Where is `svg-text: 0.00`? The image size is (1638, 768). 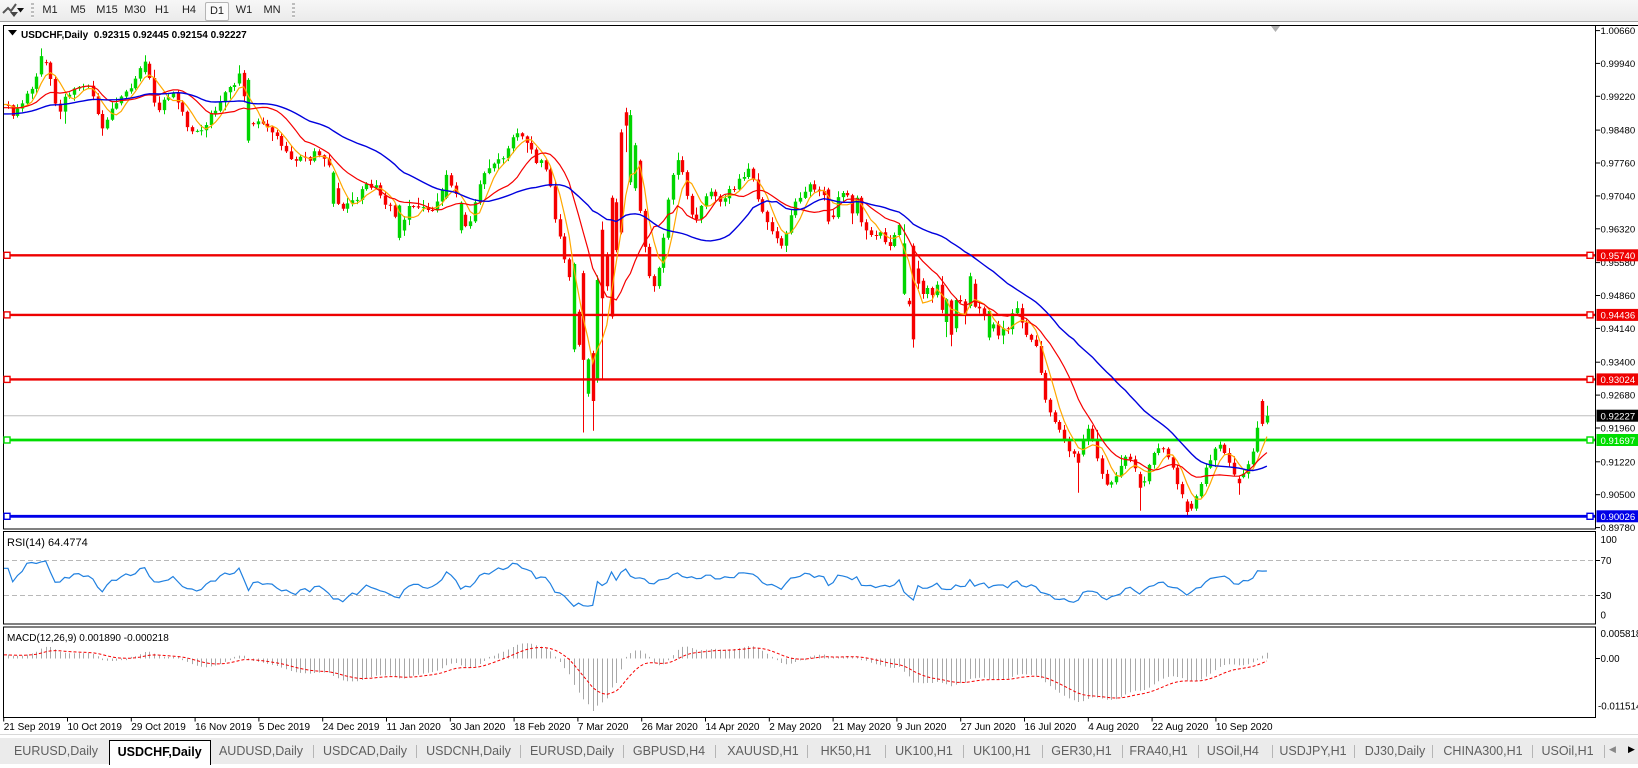
svg-text: 0.00 is located at coordinates (1611, 659).